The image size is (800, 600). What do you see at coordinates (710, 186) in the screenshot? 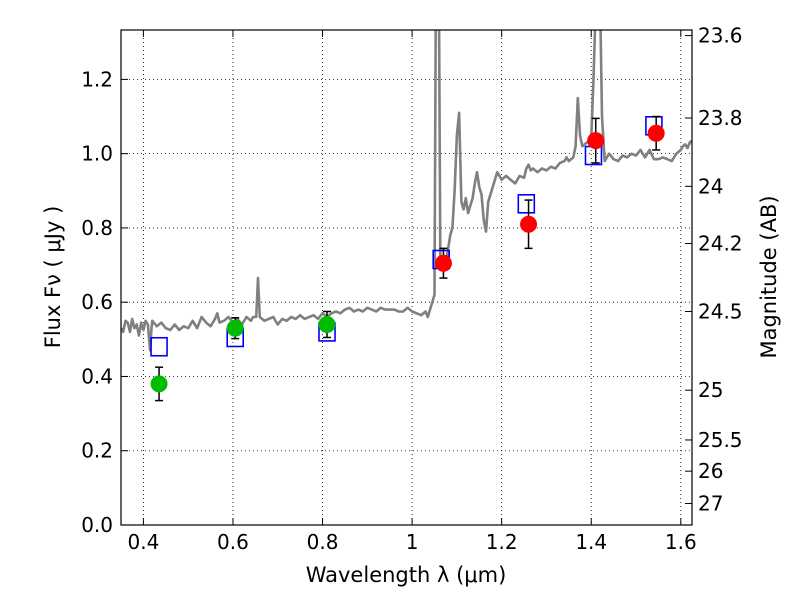
I see `y2-tick-label: 24` at bounding box center [710, 186].